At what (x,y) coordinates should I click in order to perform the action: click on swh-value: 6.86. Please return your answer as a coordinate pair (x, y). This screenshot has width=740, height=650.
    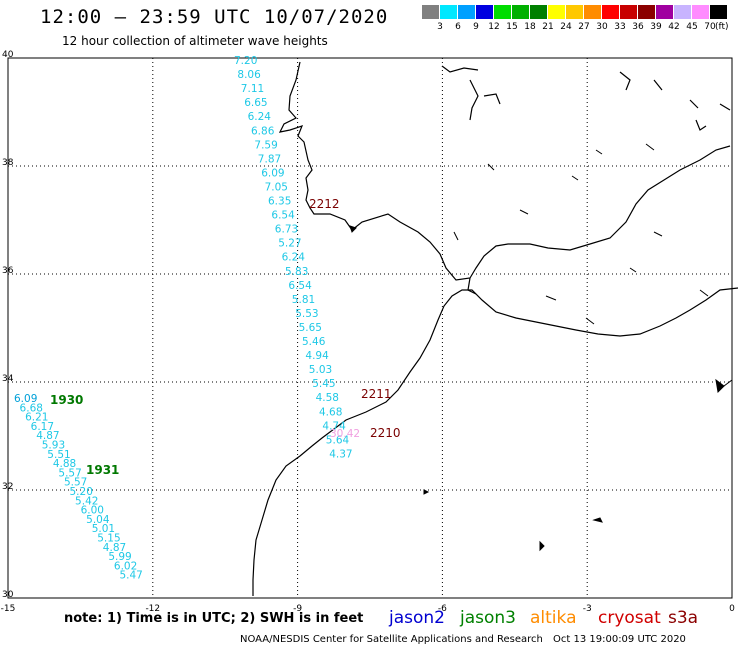
    Looking at the image, I should click on (263, 131).